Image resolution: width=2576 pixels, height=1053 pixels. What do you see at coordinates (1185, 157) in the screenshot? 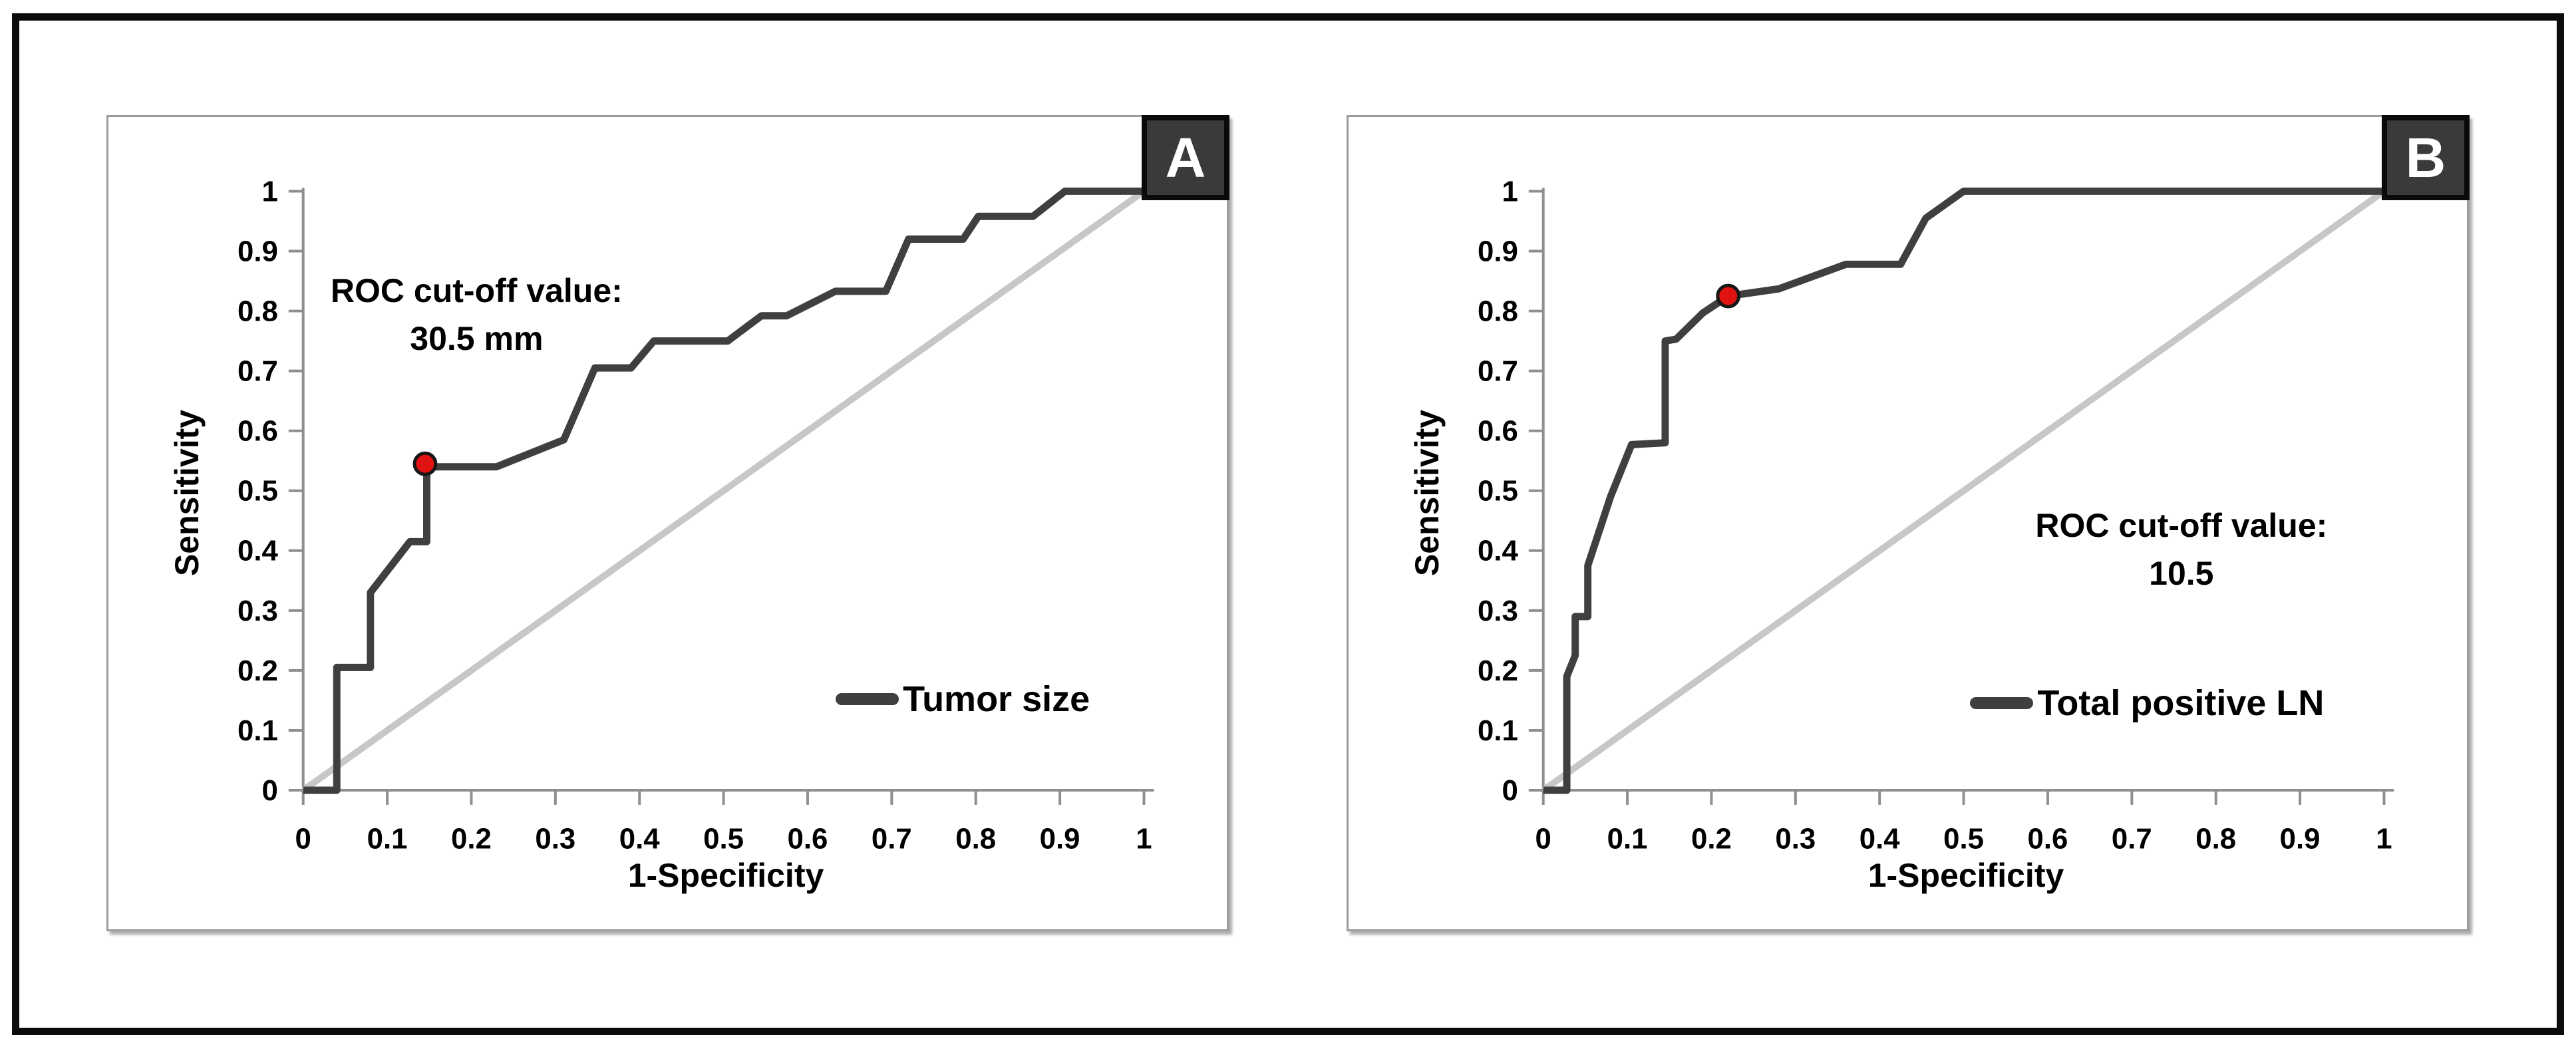
I see `panel-letter-badge-a: A` at bounding box center [1185, 157].